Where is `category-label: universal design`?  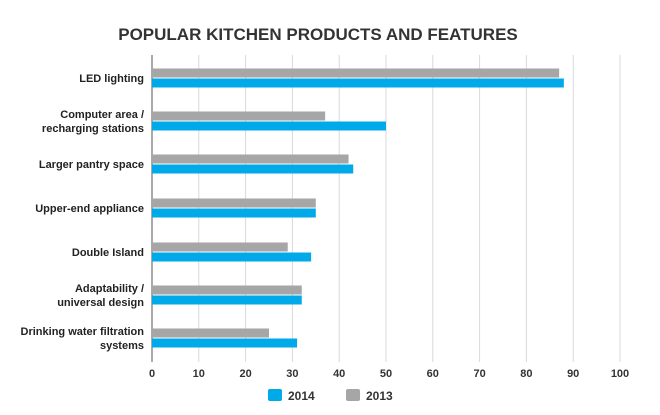 category-label: universal design is located at coordinates (100, 303).